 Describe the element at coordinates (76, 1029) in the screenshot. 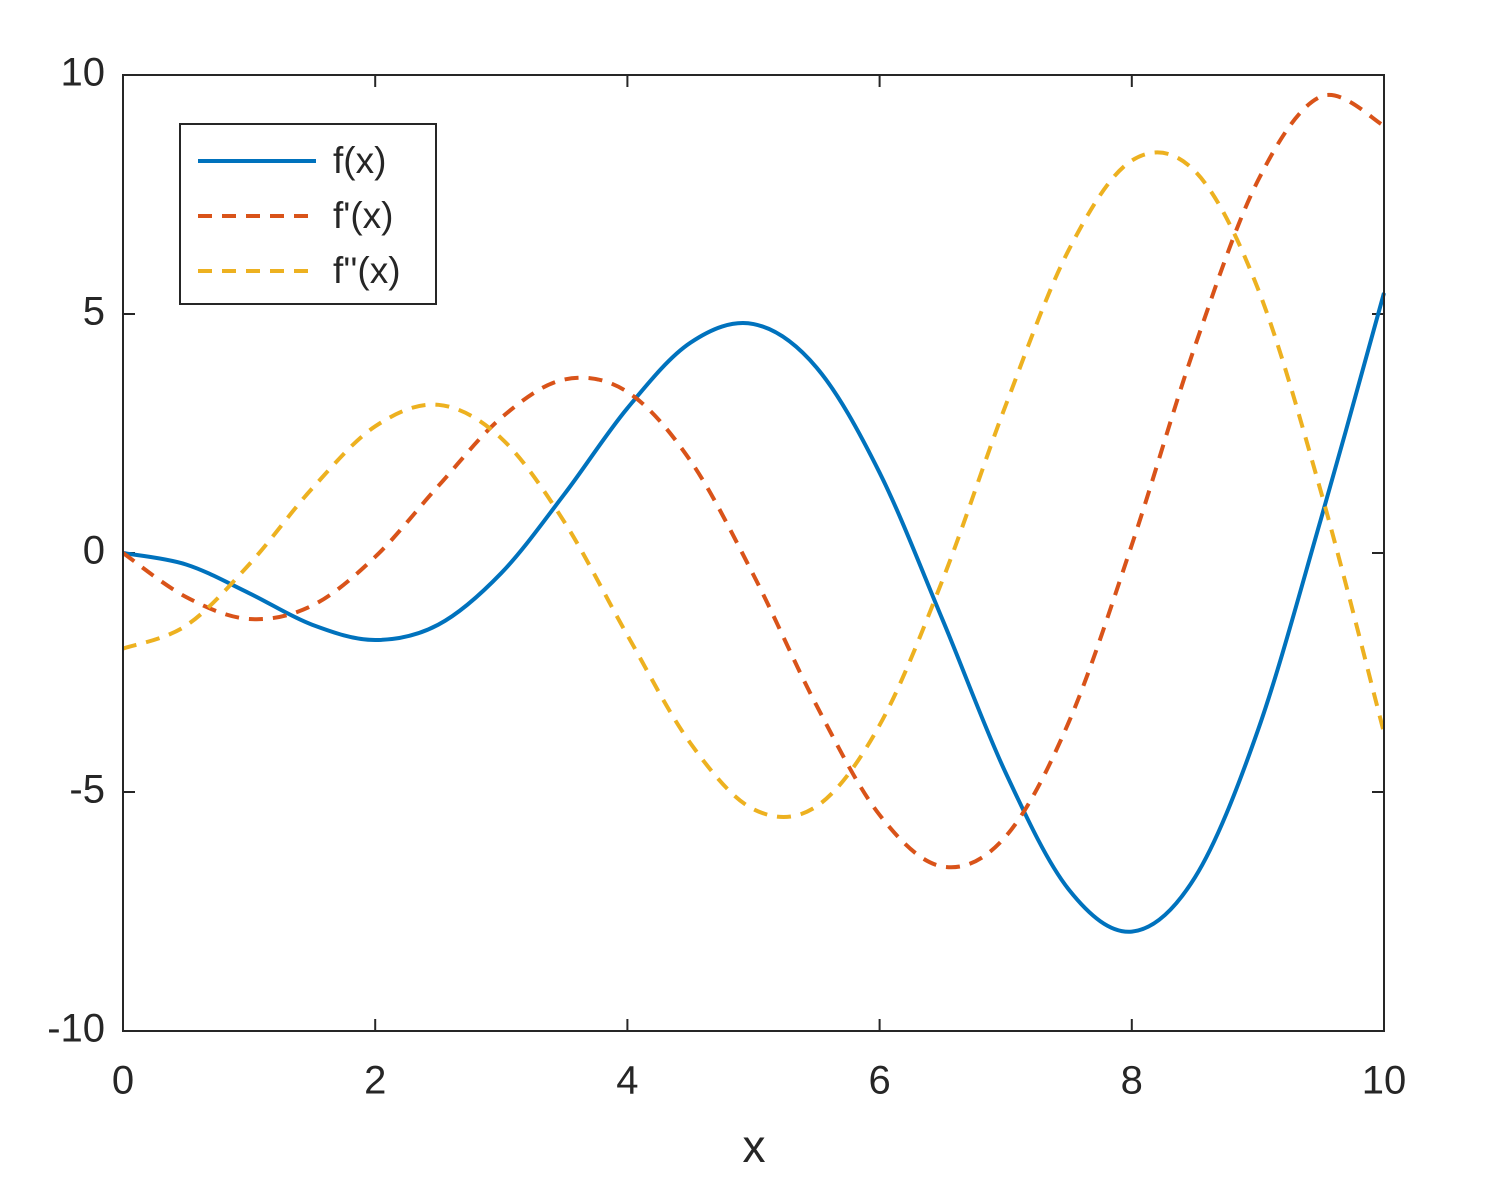

I see `y-tick-label: -10` at that location.